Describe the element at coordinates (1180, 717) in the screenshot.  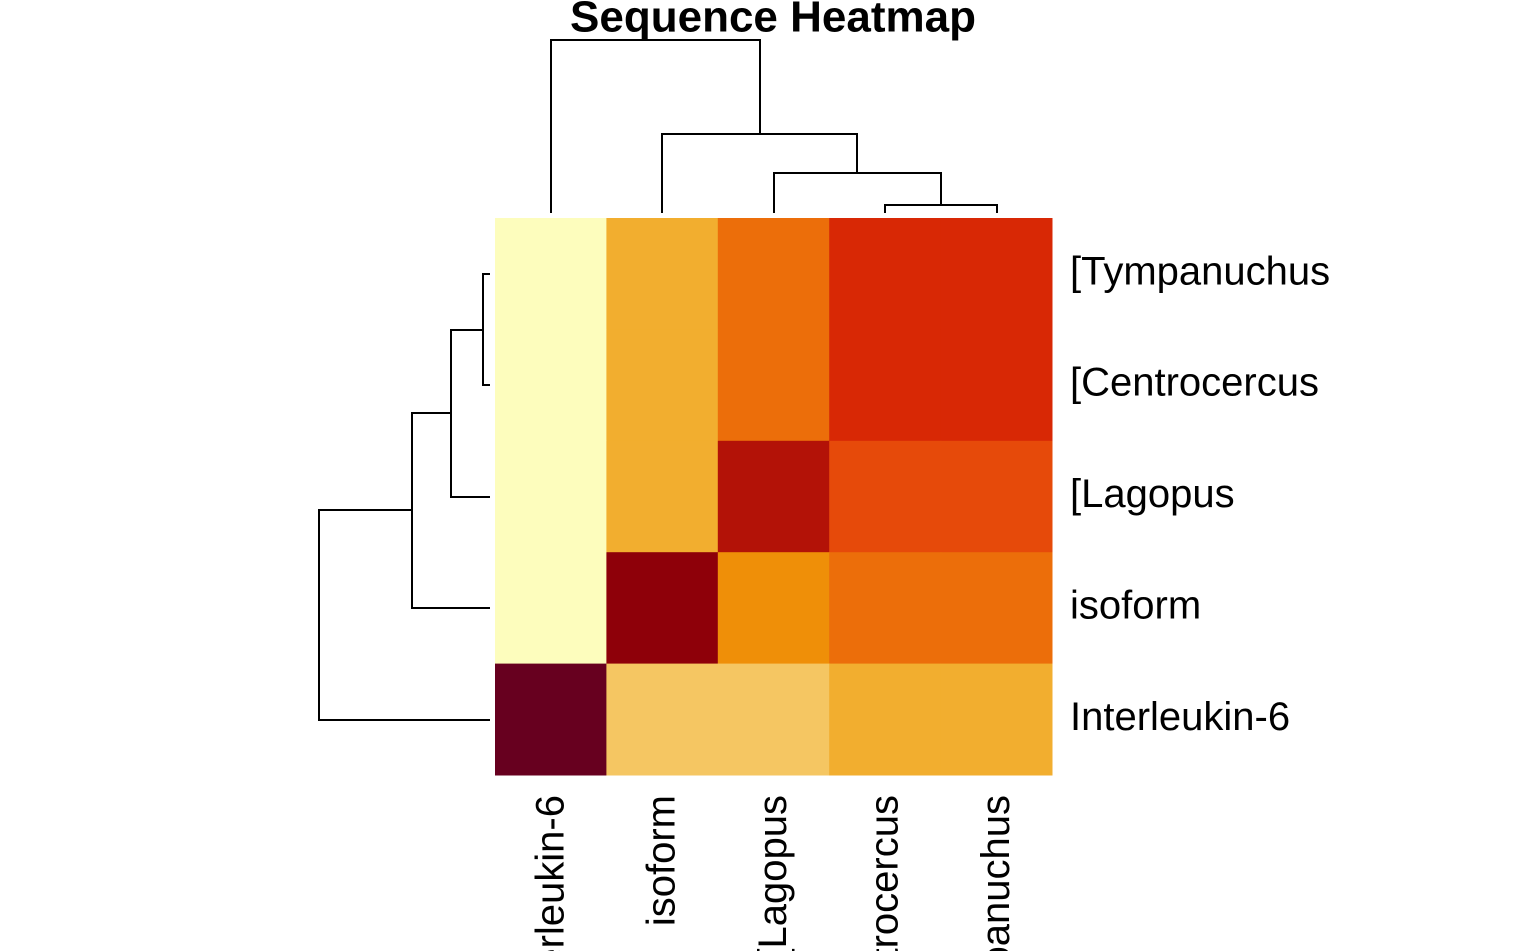
I see `row-label: Interleukin-6` at that location.